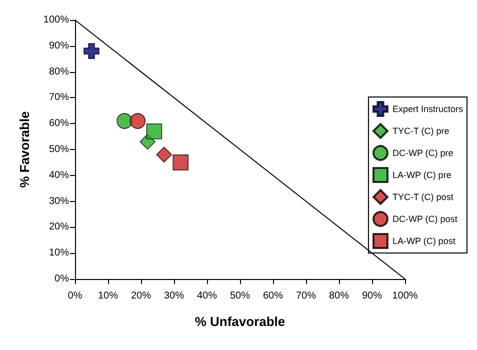  Describe the element at coordinates (59, 149) in the screenshot. I see `y-tick-label: 50%` at that location.